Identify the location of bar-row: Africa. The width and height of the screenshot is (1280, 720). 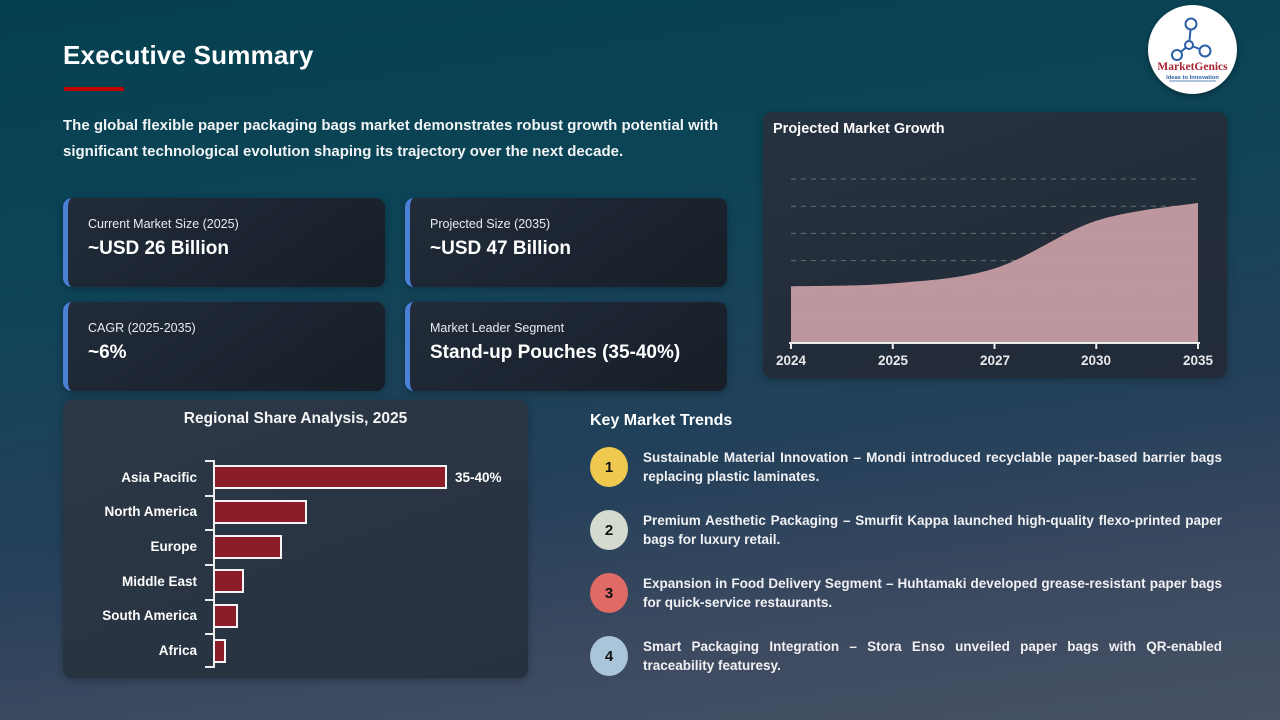
(296, 650).